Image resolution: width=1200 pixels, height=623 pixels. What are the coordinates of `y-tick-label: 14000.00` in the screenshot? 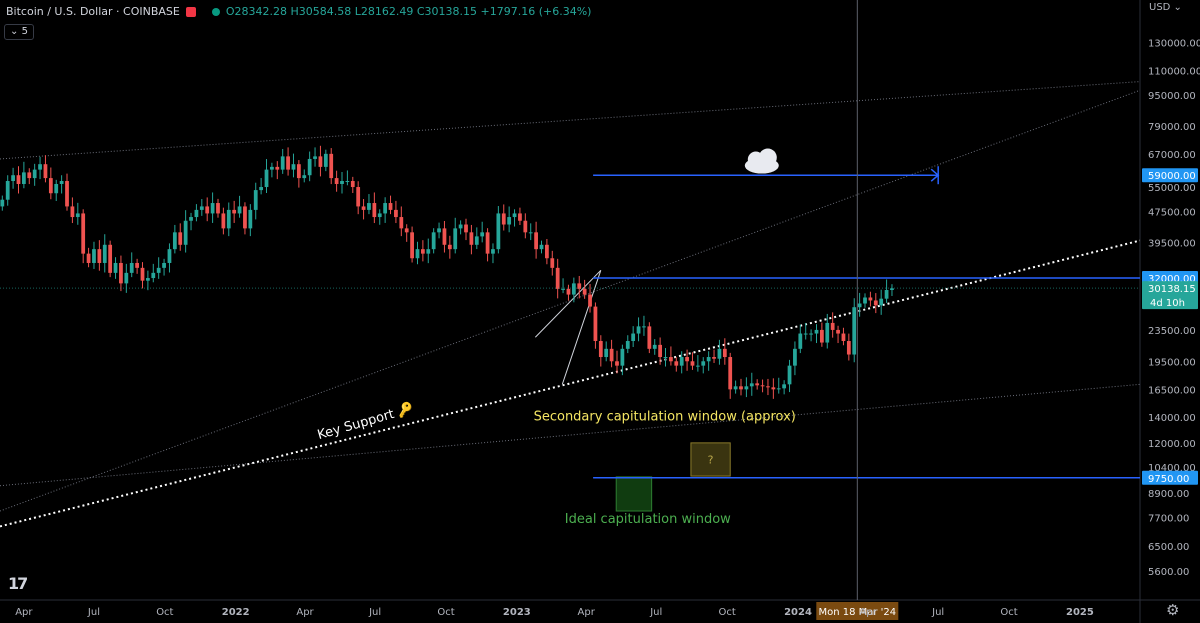 It's located at (1172, 418).